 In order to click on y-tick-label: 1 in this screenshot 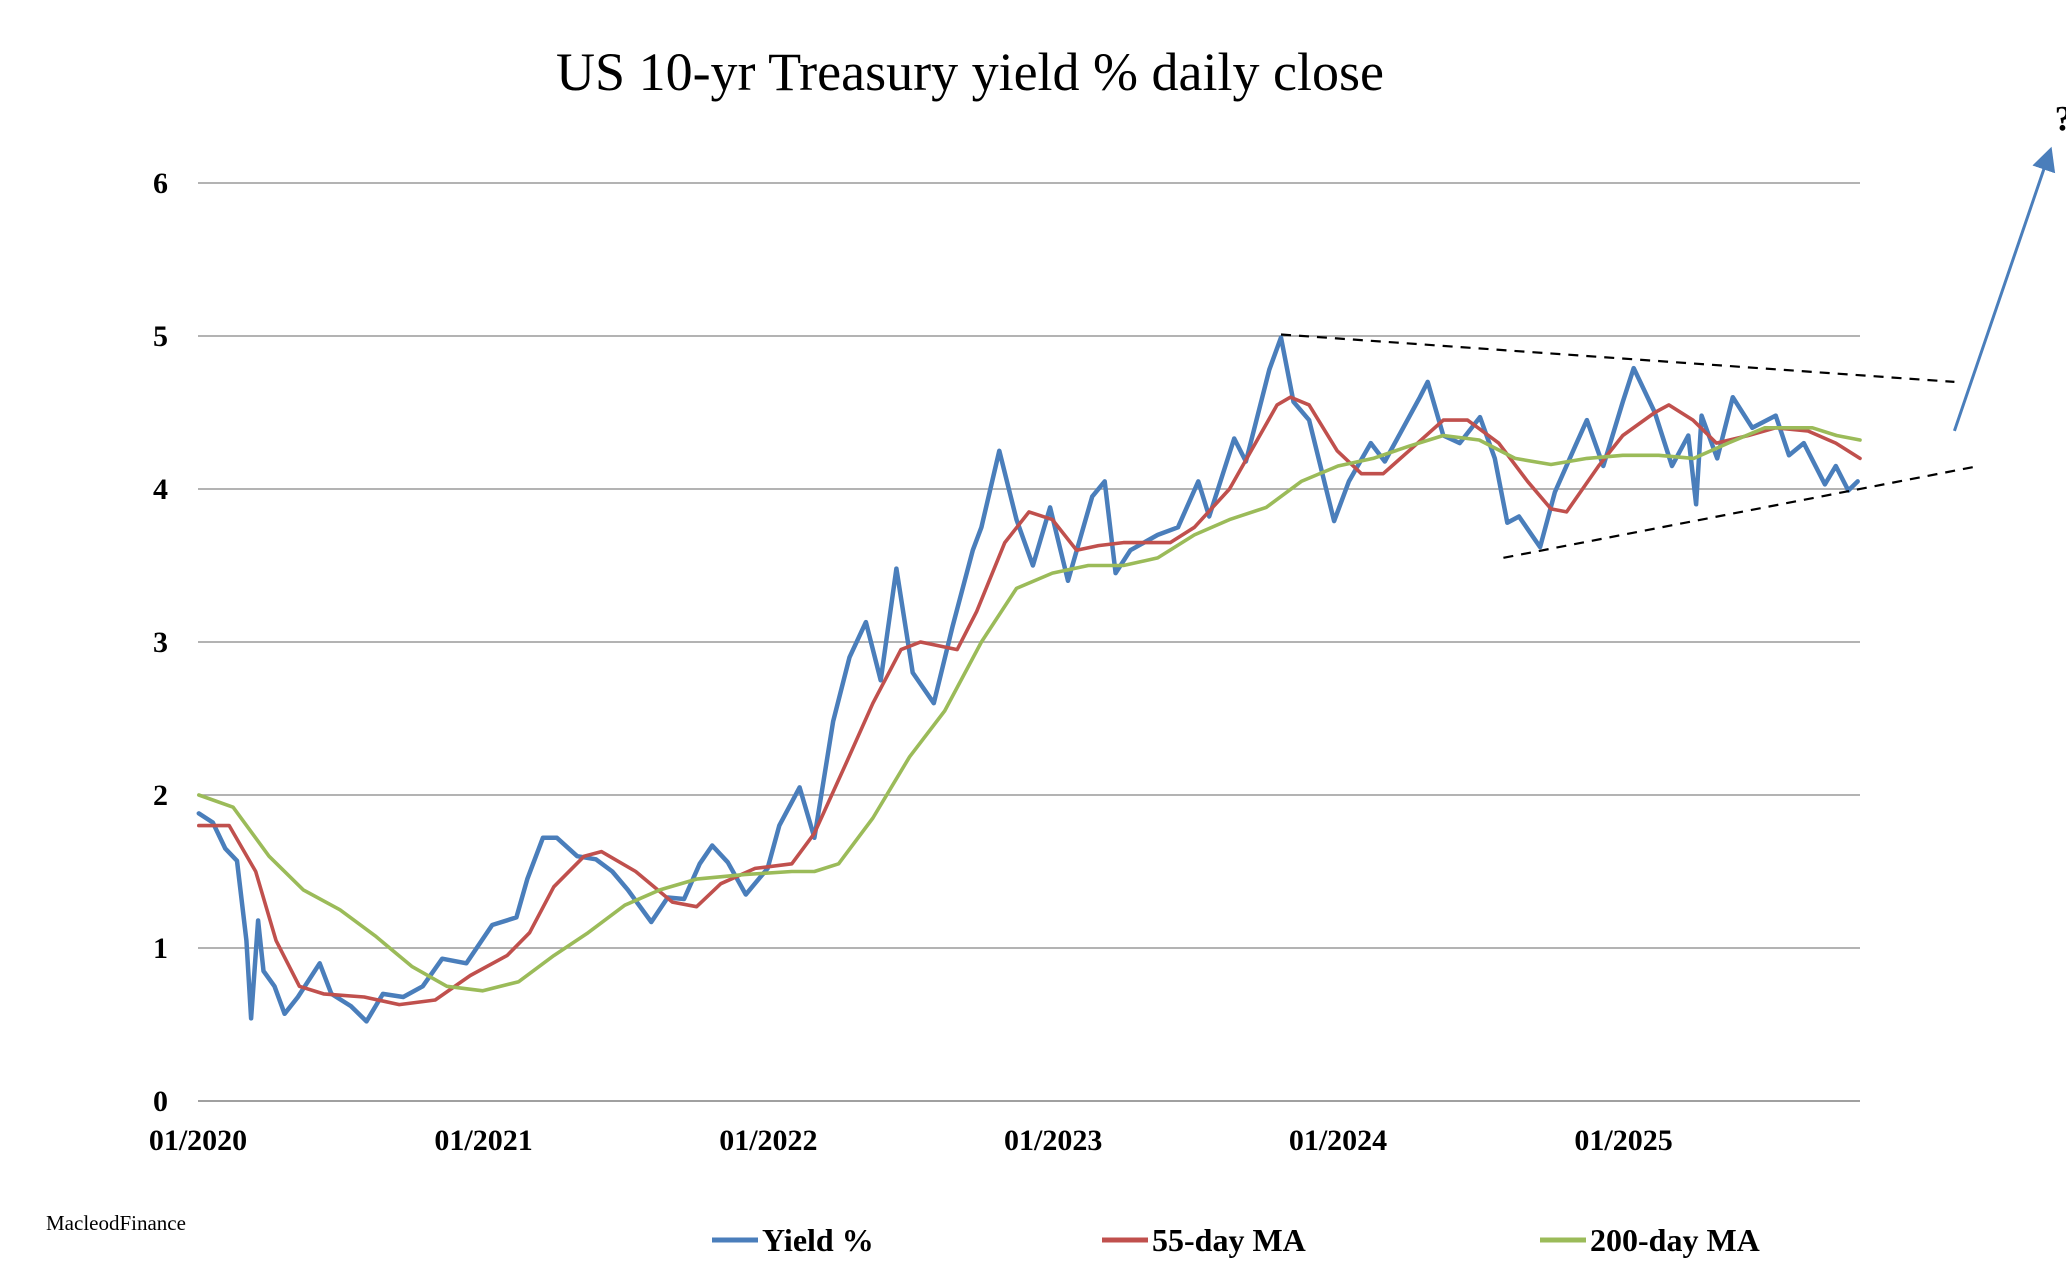, I will do `click(160, 948)`.